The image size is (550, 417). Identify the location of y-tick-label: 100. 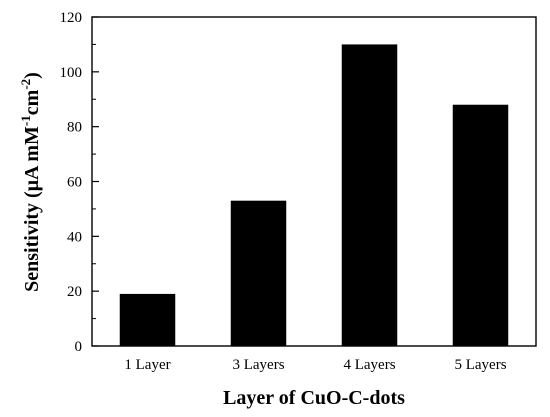
(71, 73).